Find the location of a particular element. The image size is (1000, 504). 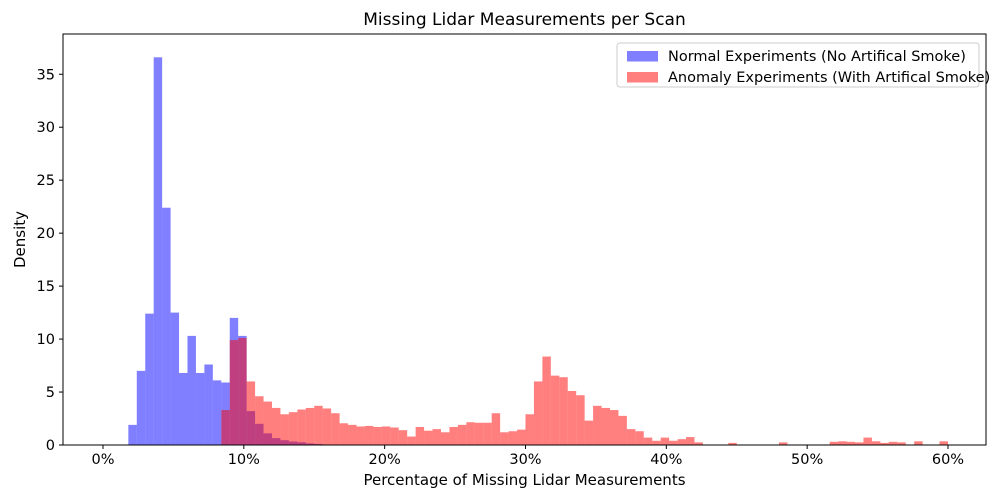

legend-swatch-anomaly is located at coordinates (642, 77).